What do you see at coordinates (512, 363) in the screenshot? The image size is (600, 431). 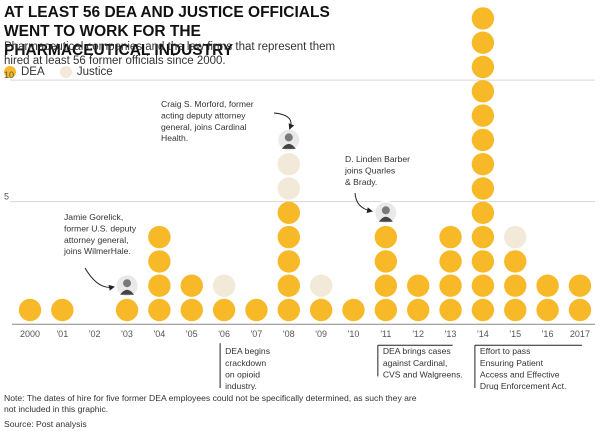 I see `event-text: Ensuring Patient` at bounding box center [512, 363].